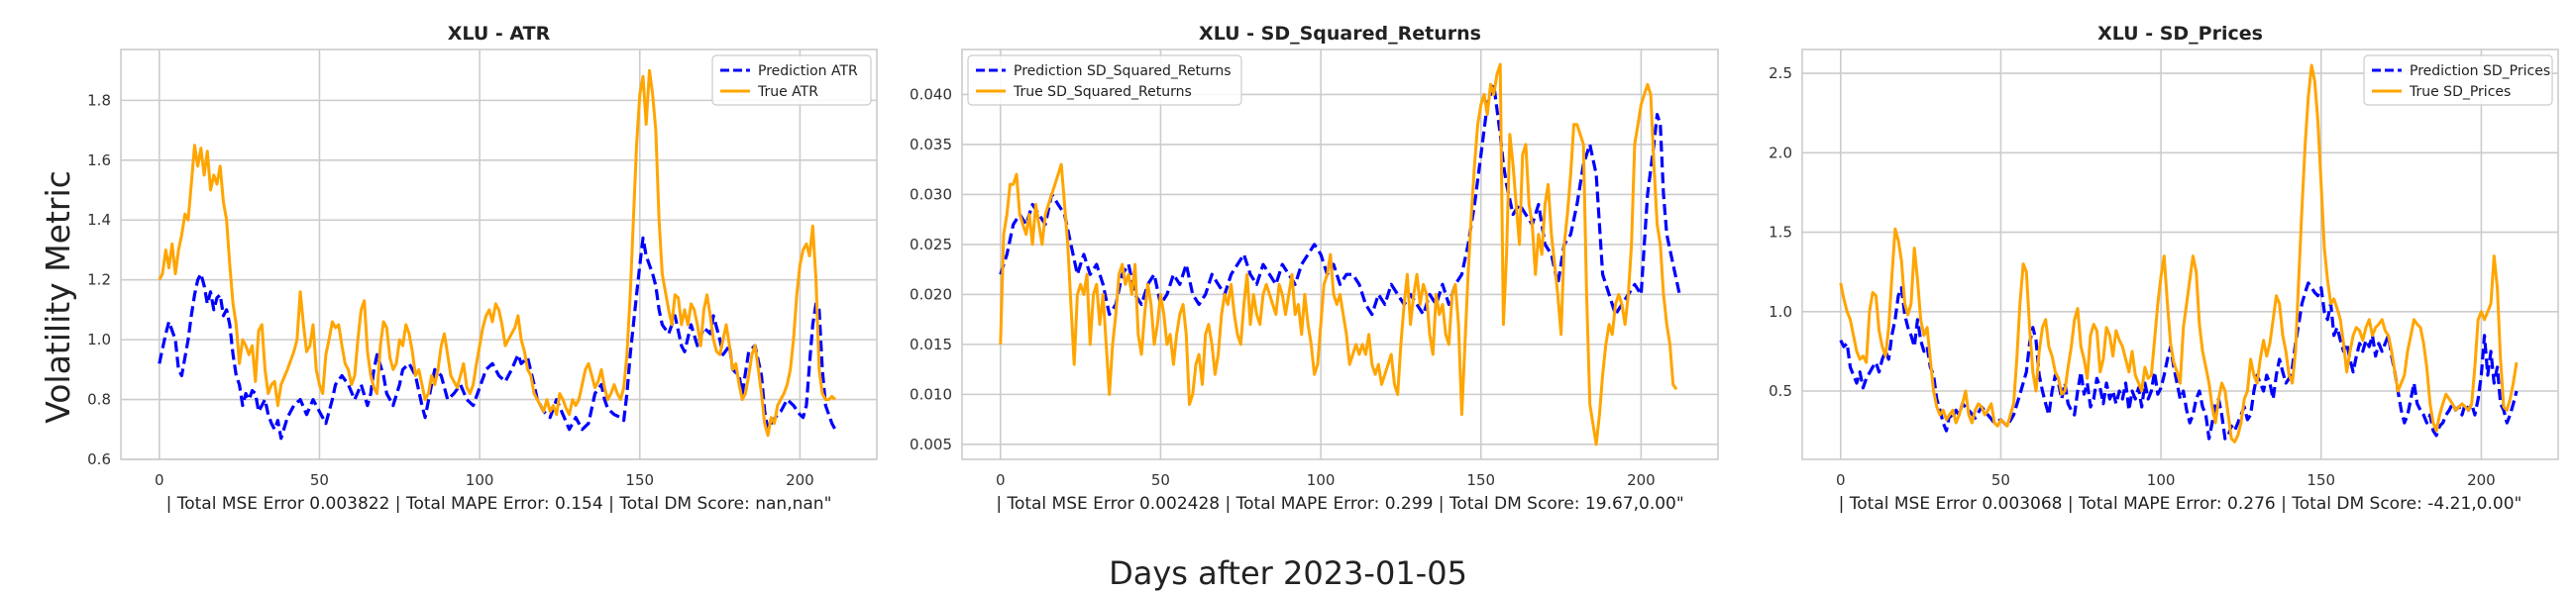 The height and width of the screenshot is (594, 2576). I want to click on legend: Prediction ATR True ATR, so click(792, 80).